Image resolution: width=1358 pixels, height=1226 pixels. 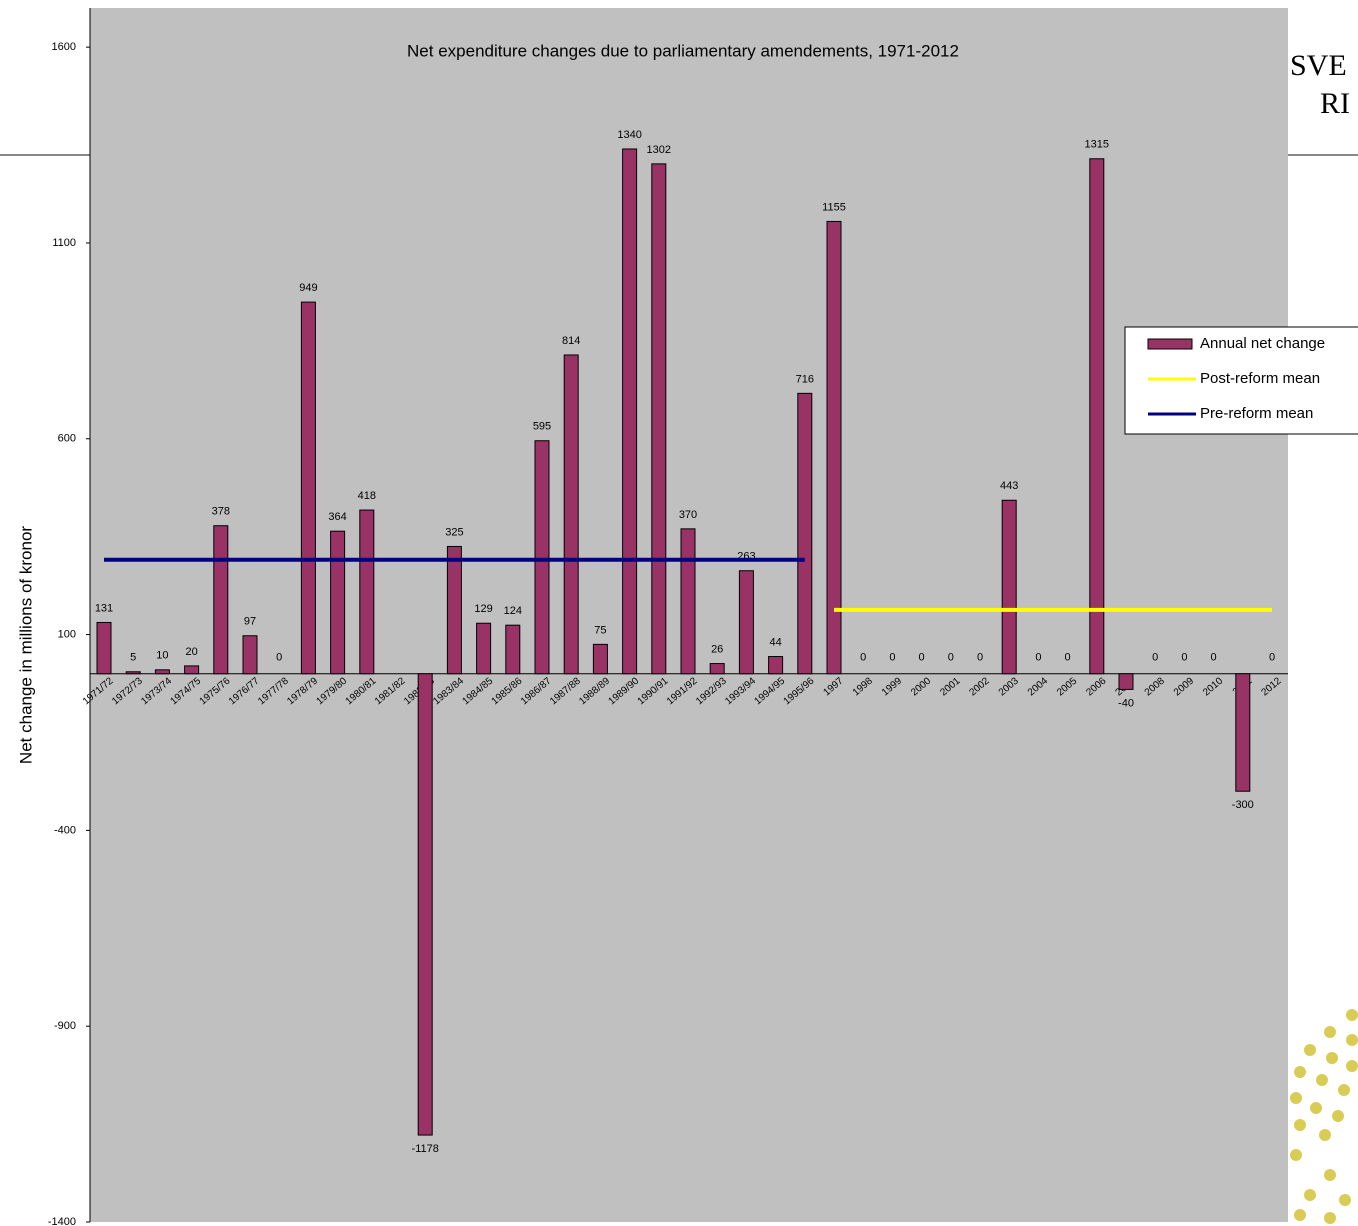 What do you see at coordinates (191, 652) in the screenshot?
I see `data-label: 20` at bounding box center [191, 652].